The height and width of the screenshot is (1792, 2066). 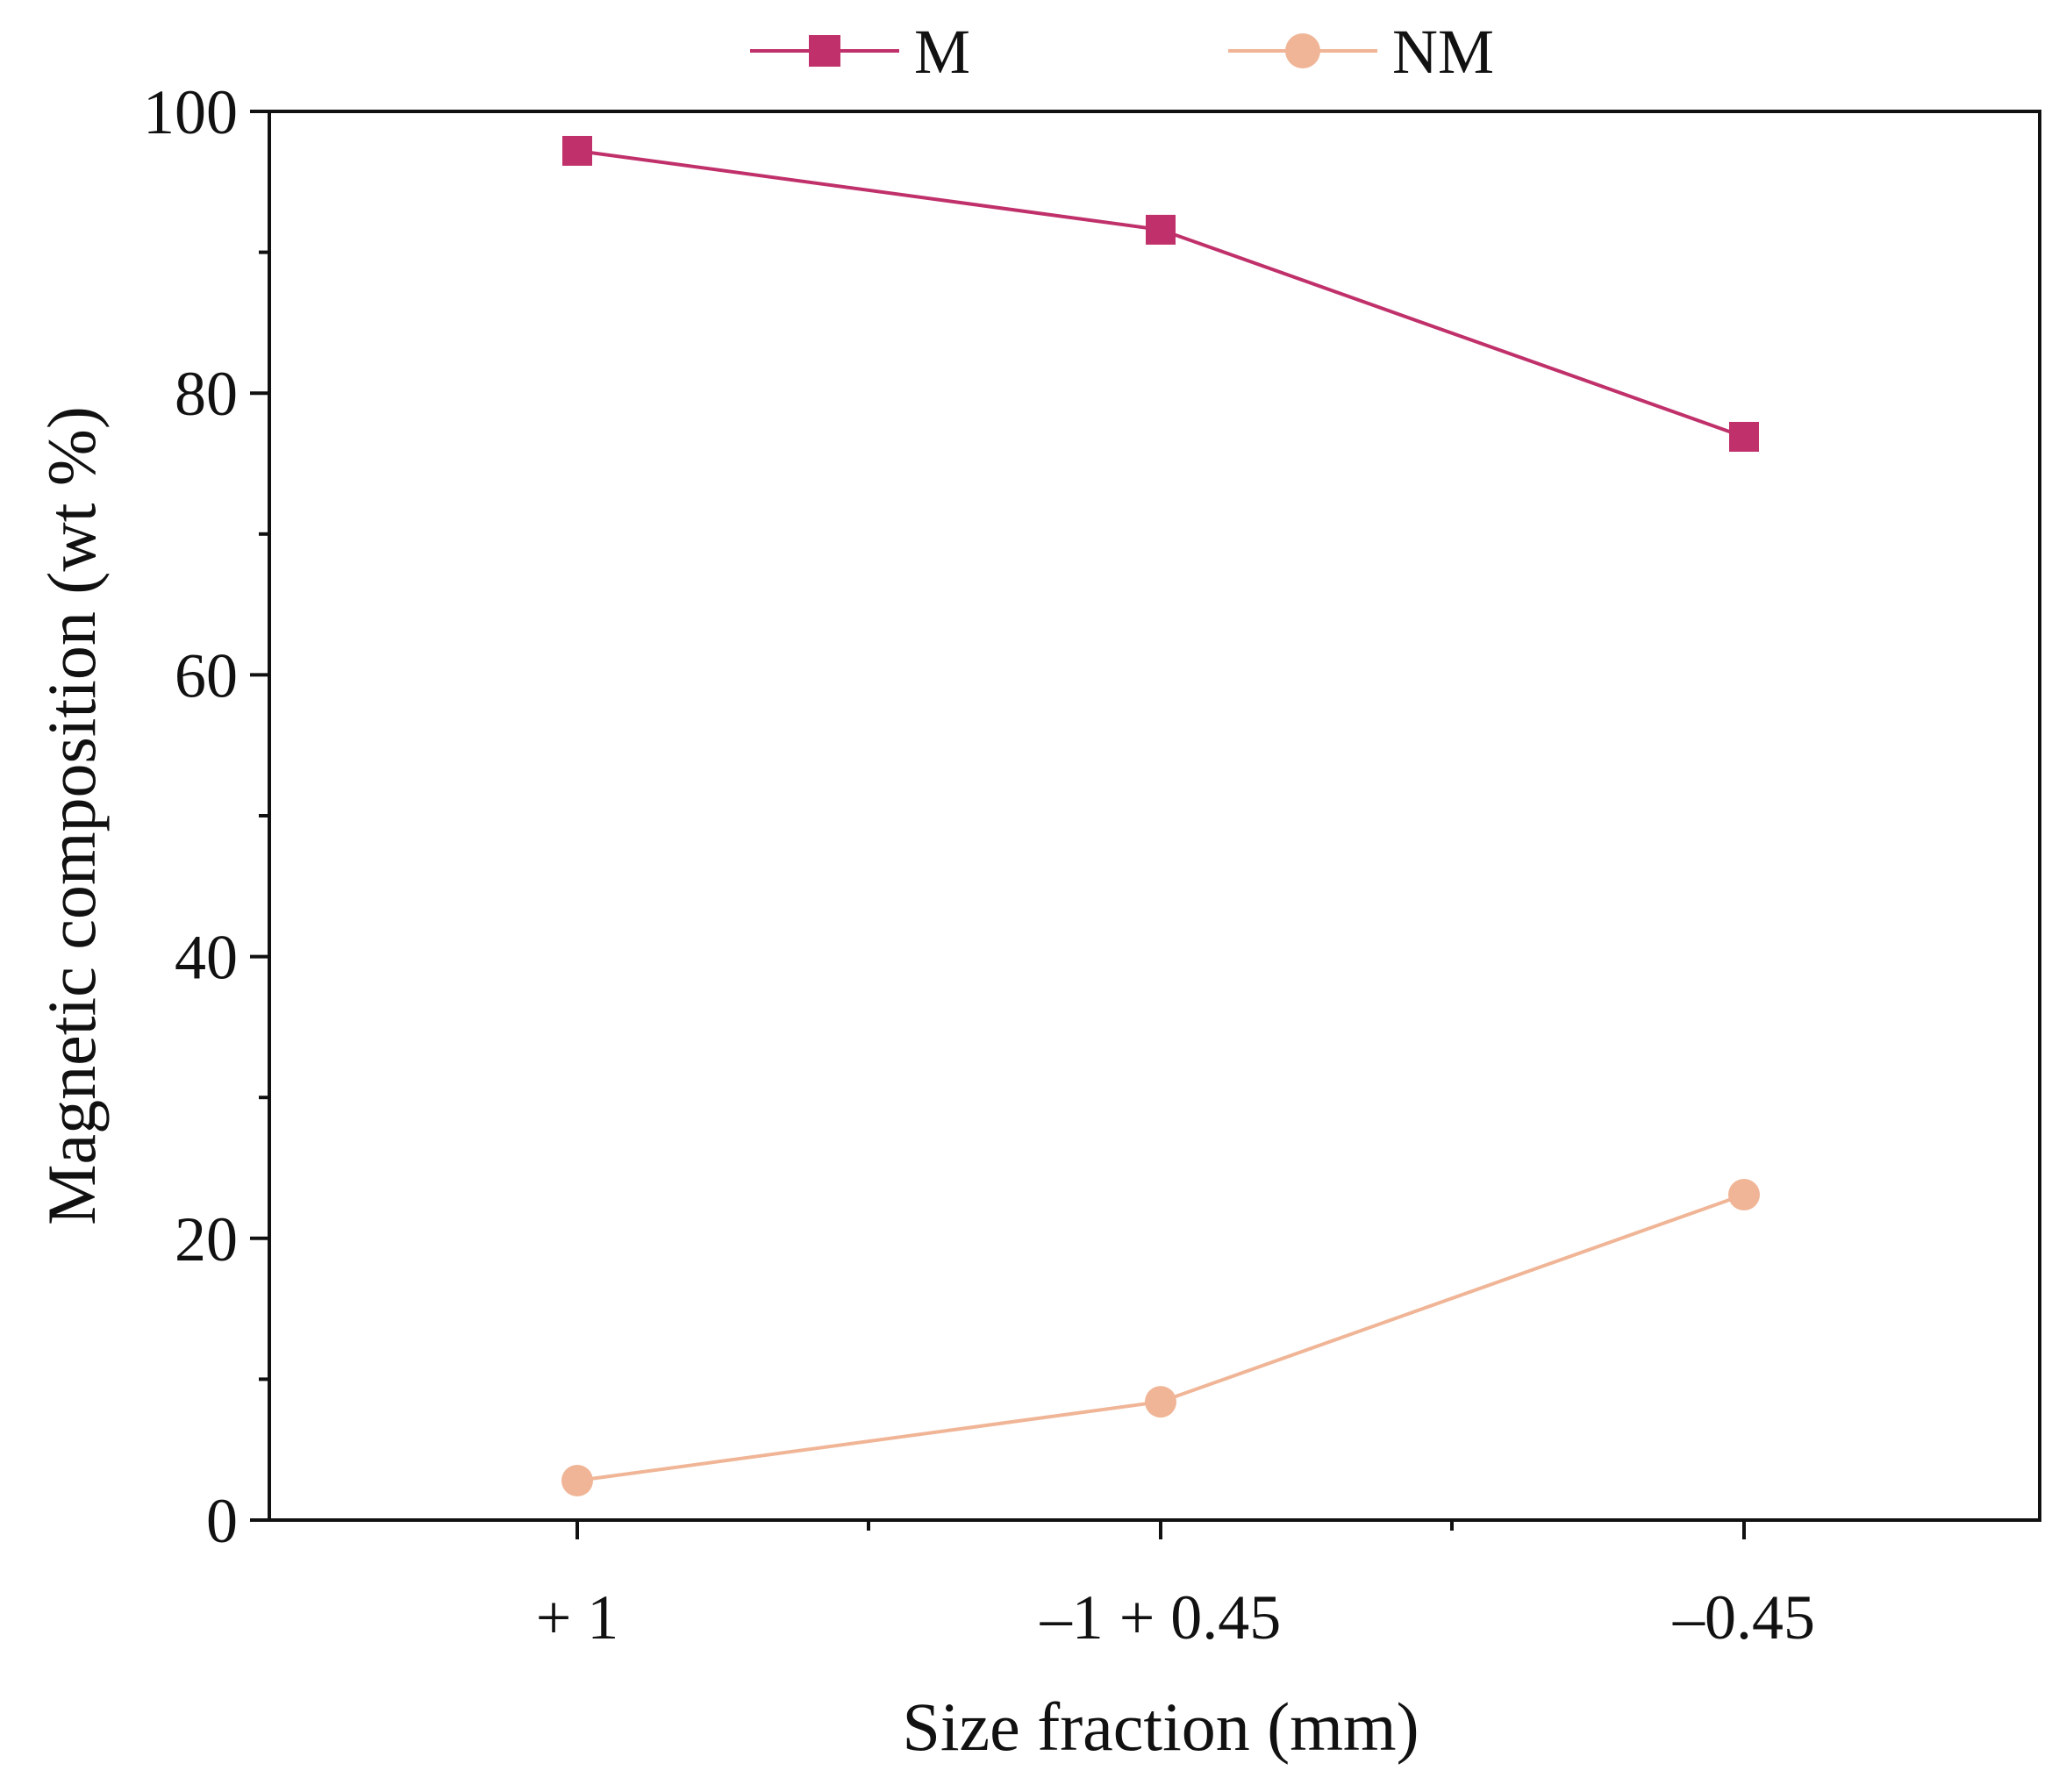 I want to click on series-line-m, so click(x=1160, y=293).